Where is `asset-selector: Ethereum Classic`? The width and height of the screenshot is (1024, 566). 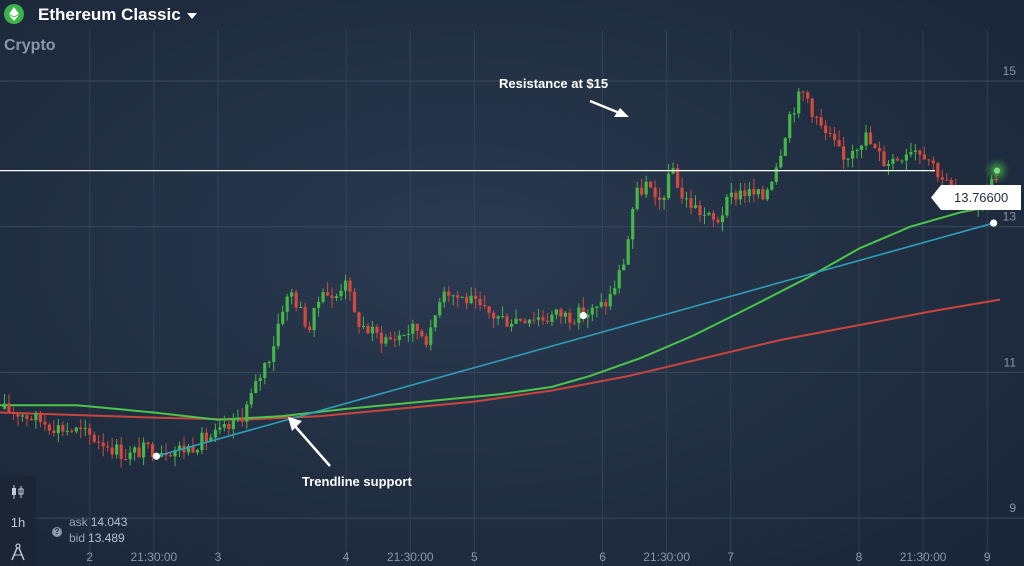 asset-selector: Ethereum Classic is located at coordinates (117, 15).